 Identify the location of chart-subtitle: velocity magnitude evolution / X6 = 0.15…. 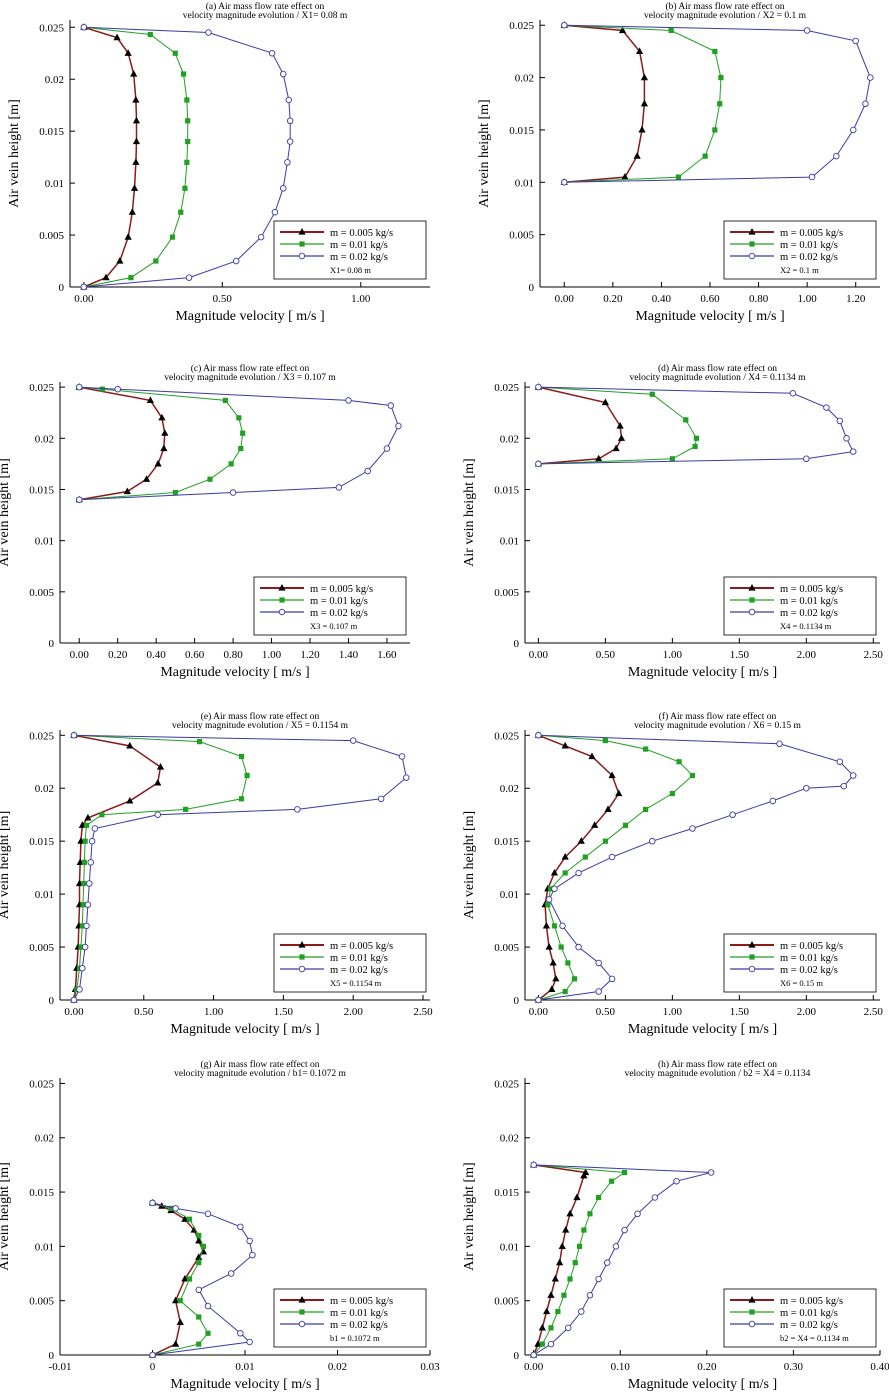
(717, 726).